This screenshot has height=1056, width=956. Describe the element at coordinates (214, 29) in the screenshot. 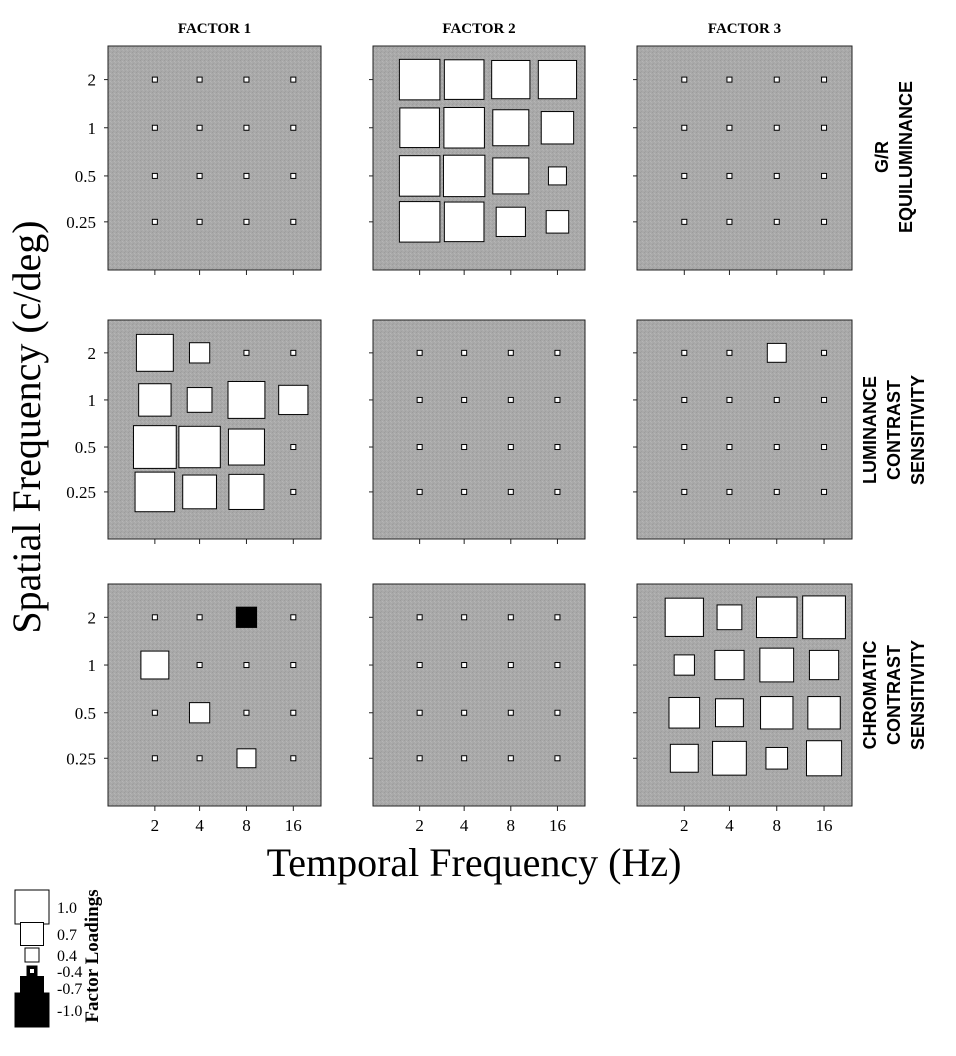

I see `column-title: FACTOR 1` at that location.